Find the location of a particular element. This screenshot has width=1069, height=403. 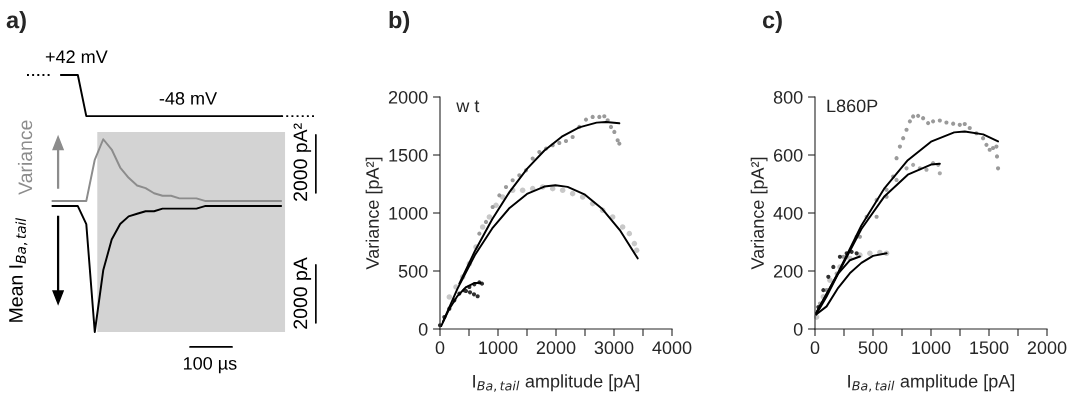

y-tick-label: 1000 is located at coordinates (408, 213).